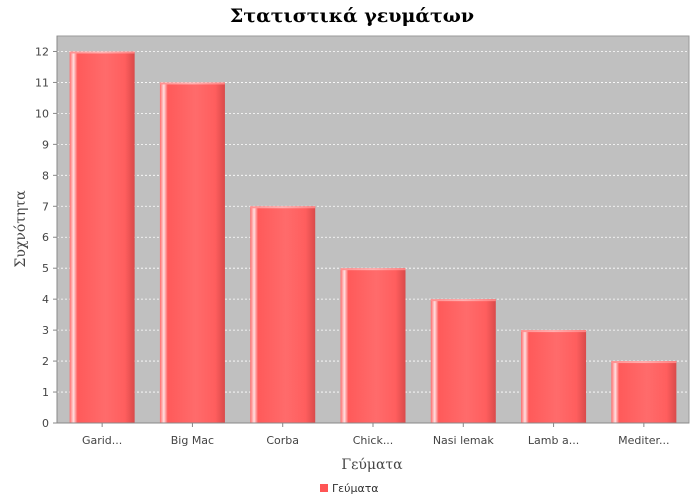 The image size is (700, 500). What do you see at coordinates (45, 299) in the screenshot?
I see `y-tick-label: 4` at bounding box center [45, 299].